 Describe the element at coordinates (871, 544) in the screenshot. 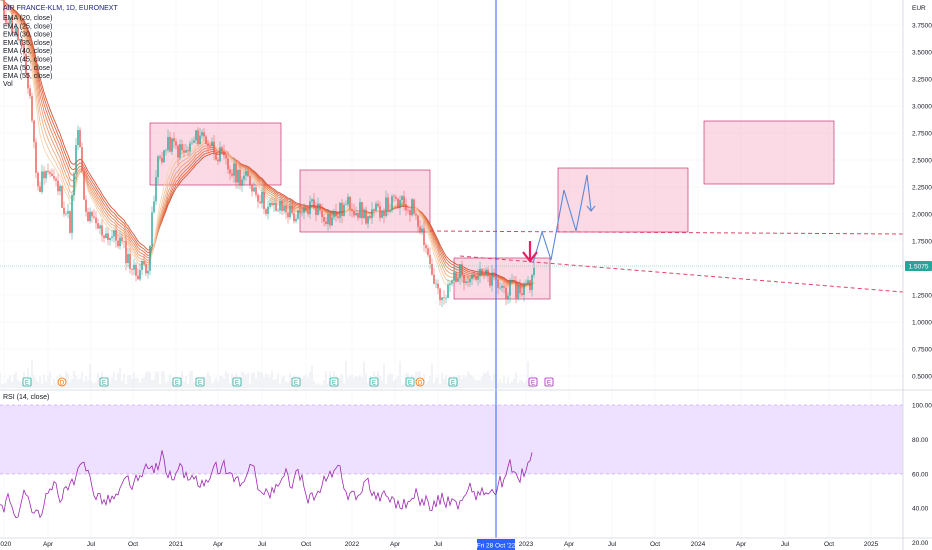

I see `time-tick-label: 2025` at that location.